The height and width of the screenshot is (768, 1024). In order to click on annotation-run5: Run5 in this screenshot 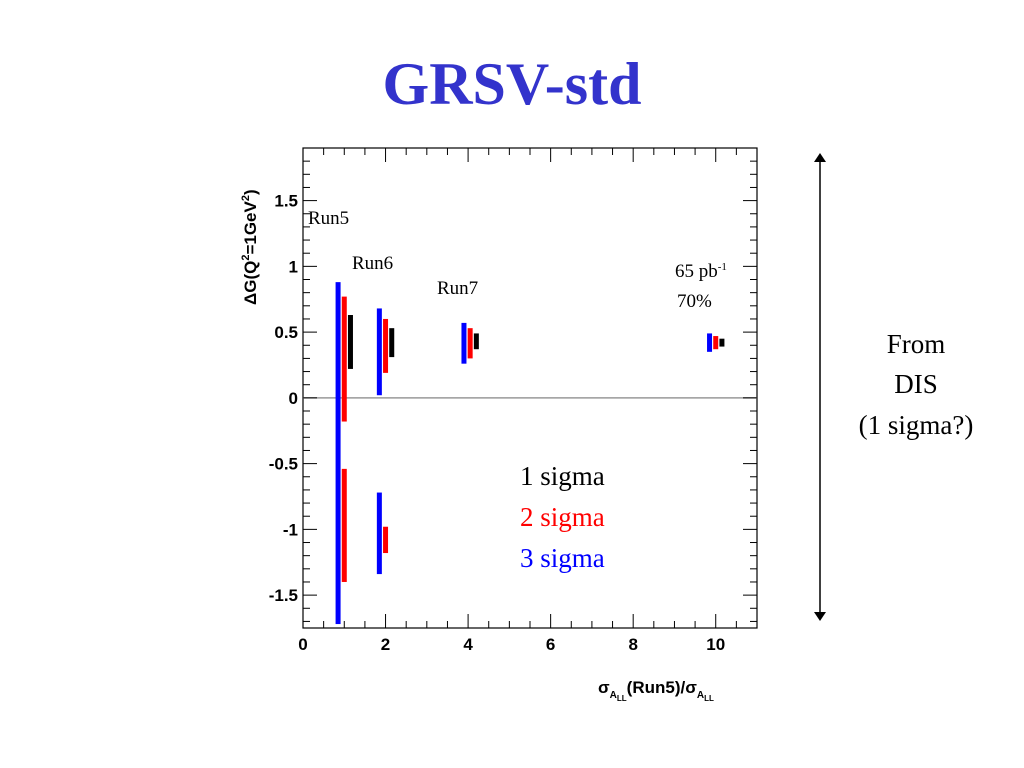, I will do `click(328, 218)`.